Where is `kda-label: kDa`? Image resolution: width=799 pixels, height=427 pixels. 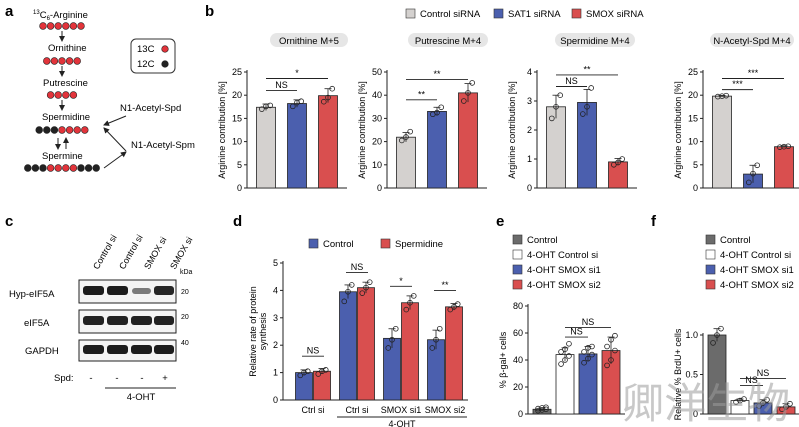
kda-label: kDa is located at coordinates (186, 272).